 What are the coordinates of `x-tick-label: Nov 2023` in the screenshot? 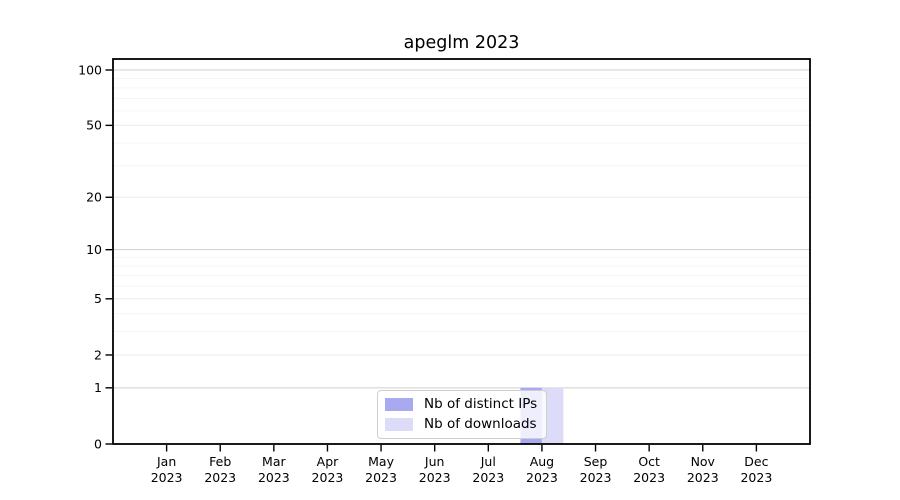 It's located at (703, 469).